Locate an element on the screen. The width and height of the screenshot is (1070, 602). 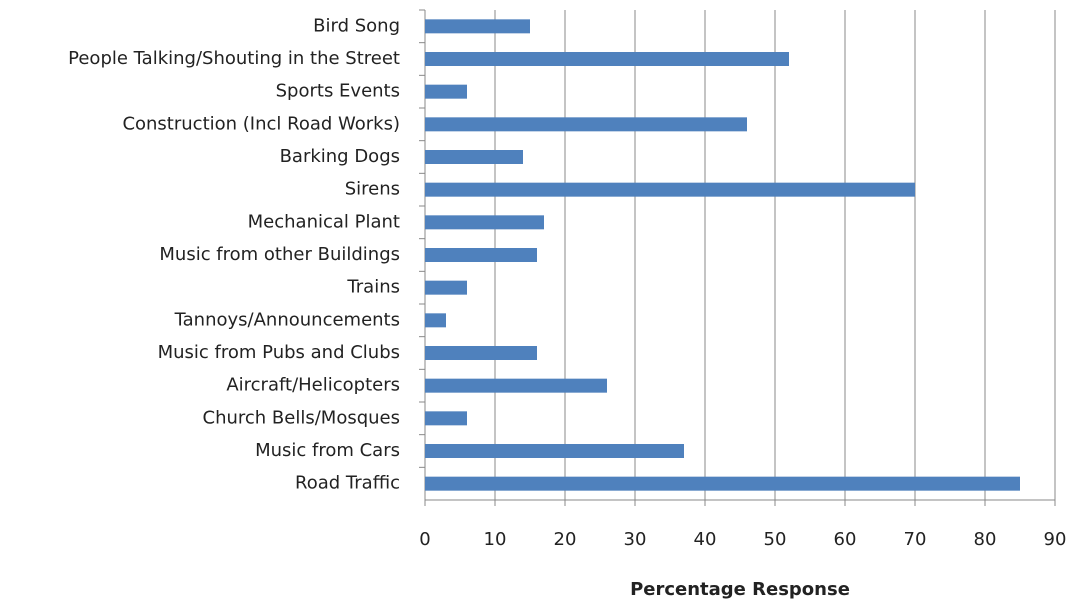
x-tick-label: 90 is located at coordinates (1055, 539).